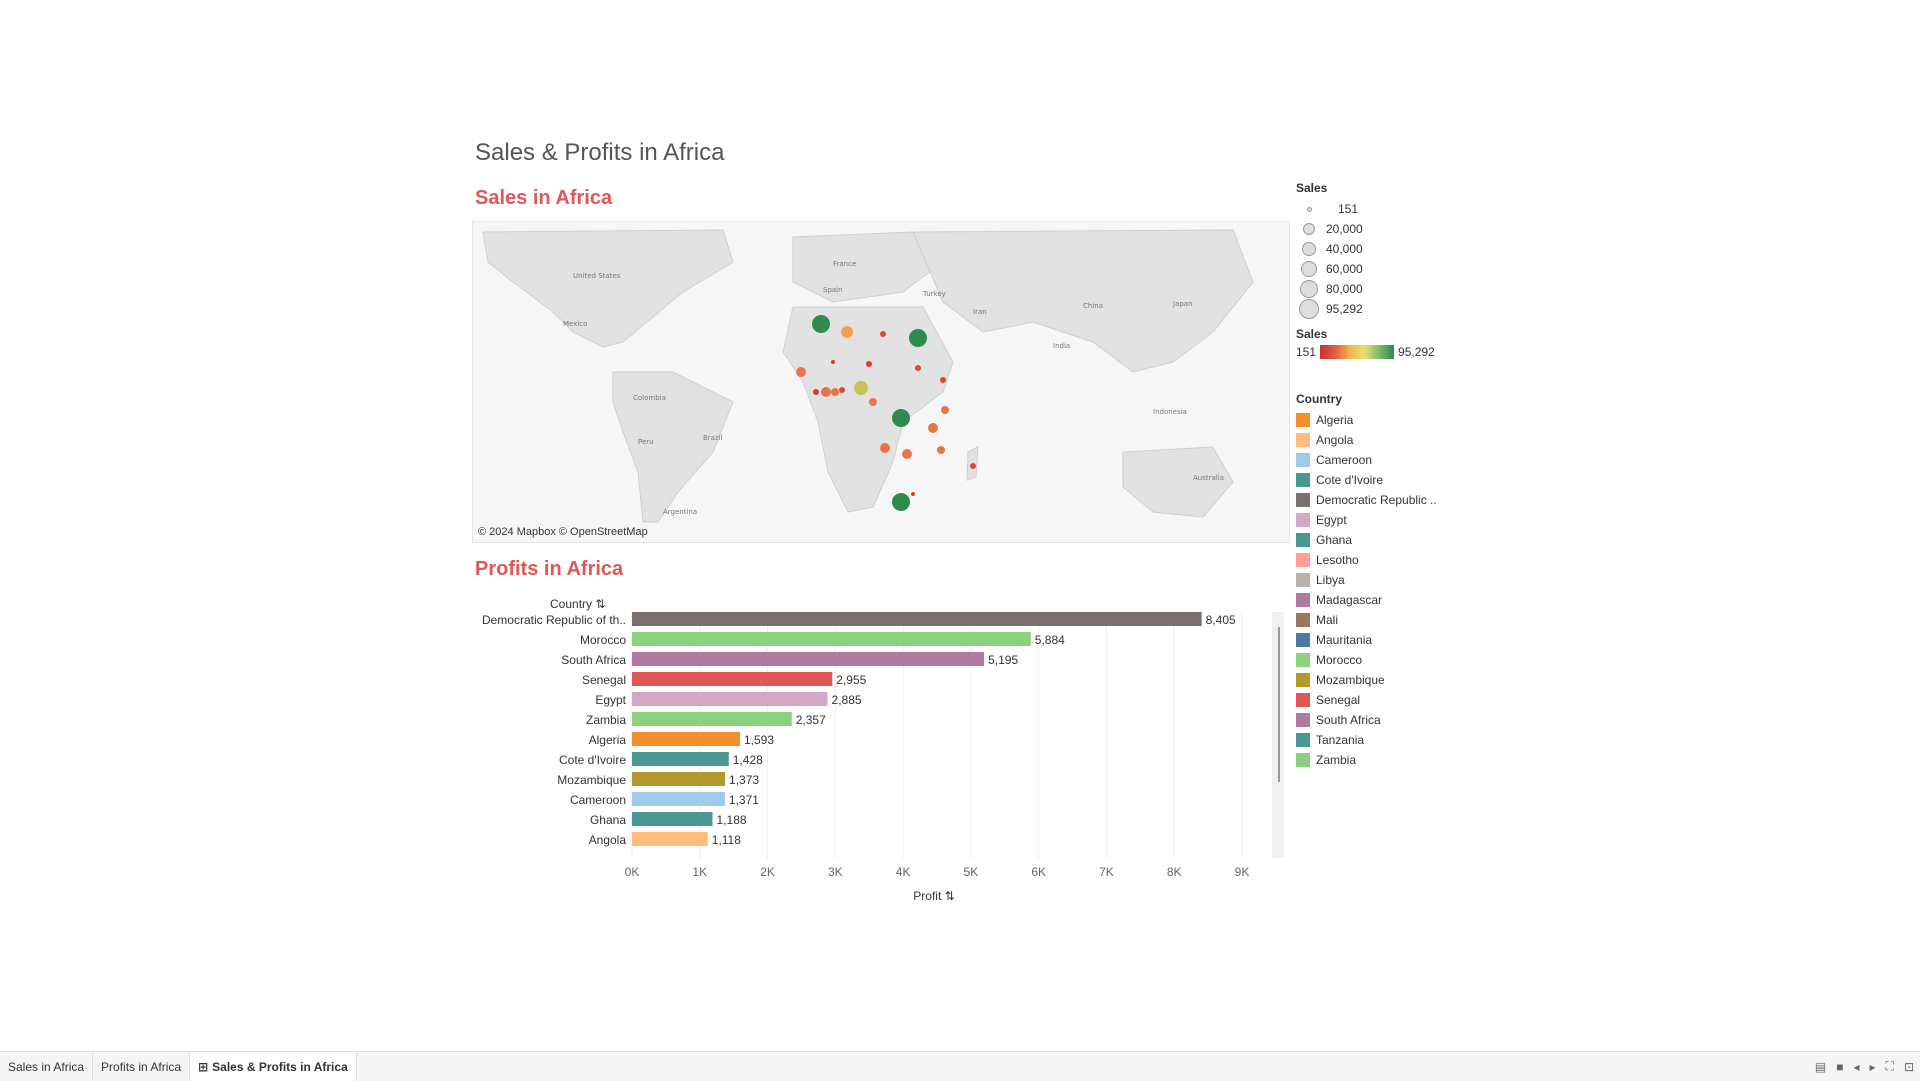 This screenshot has height=1081, width=1920. I want to click on bar-value-label: 2,955, so click(851, 680).